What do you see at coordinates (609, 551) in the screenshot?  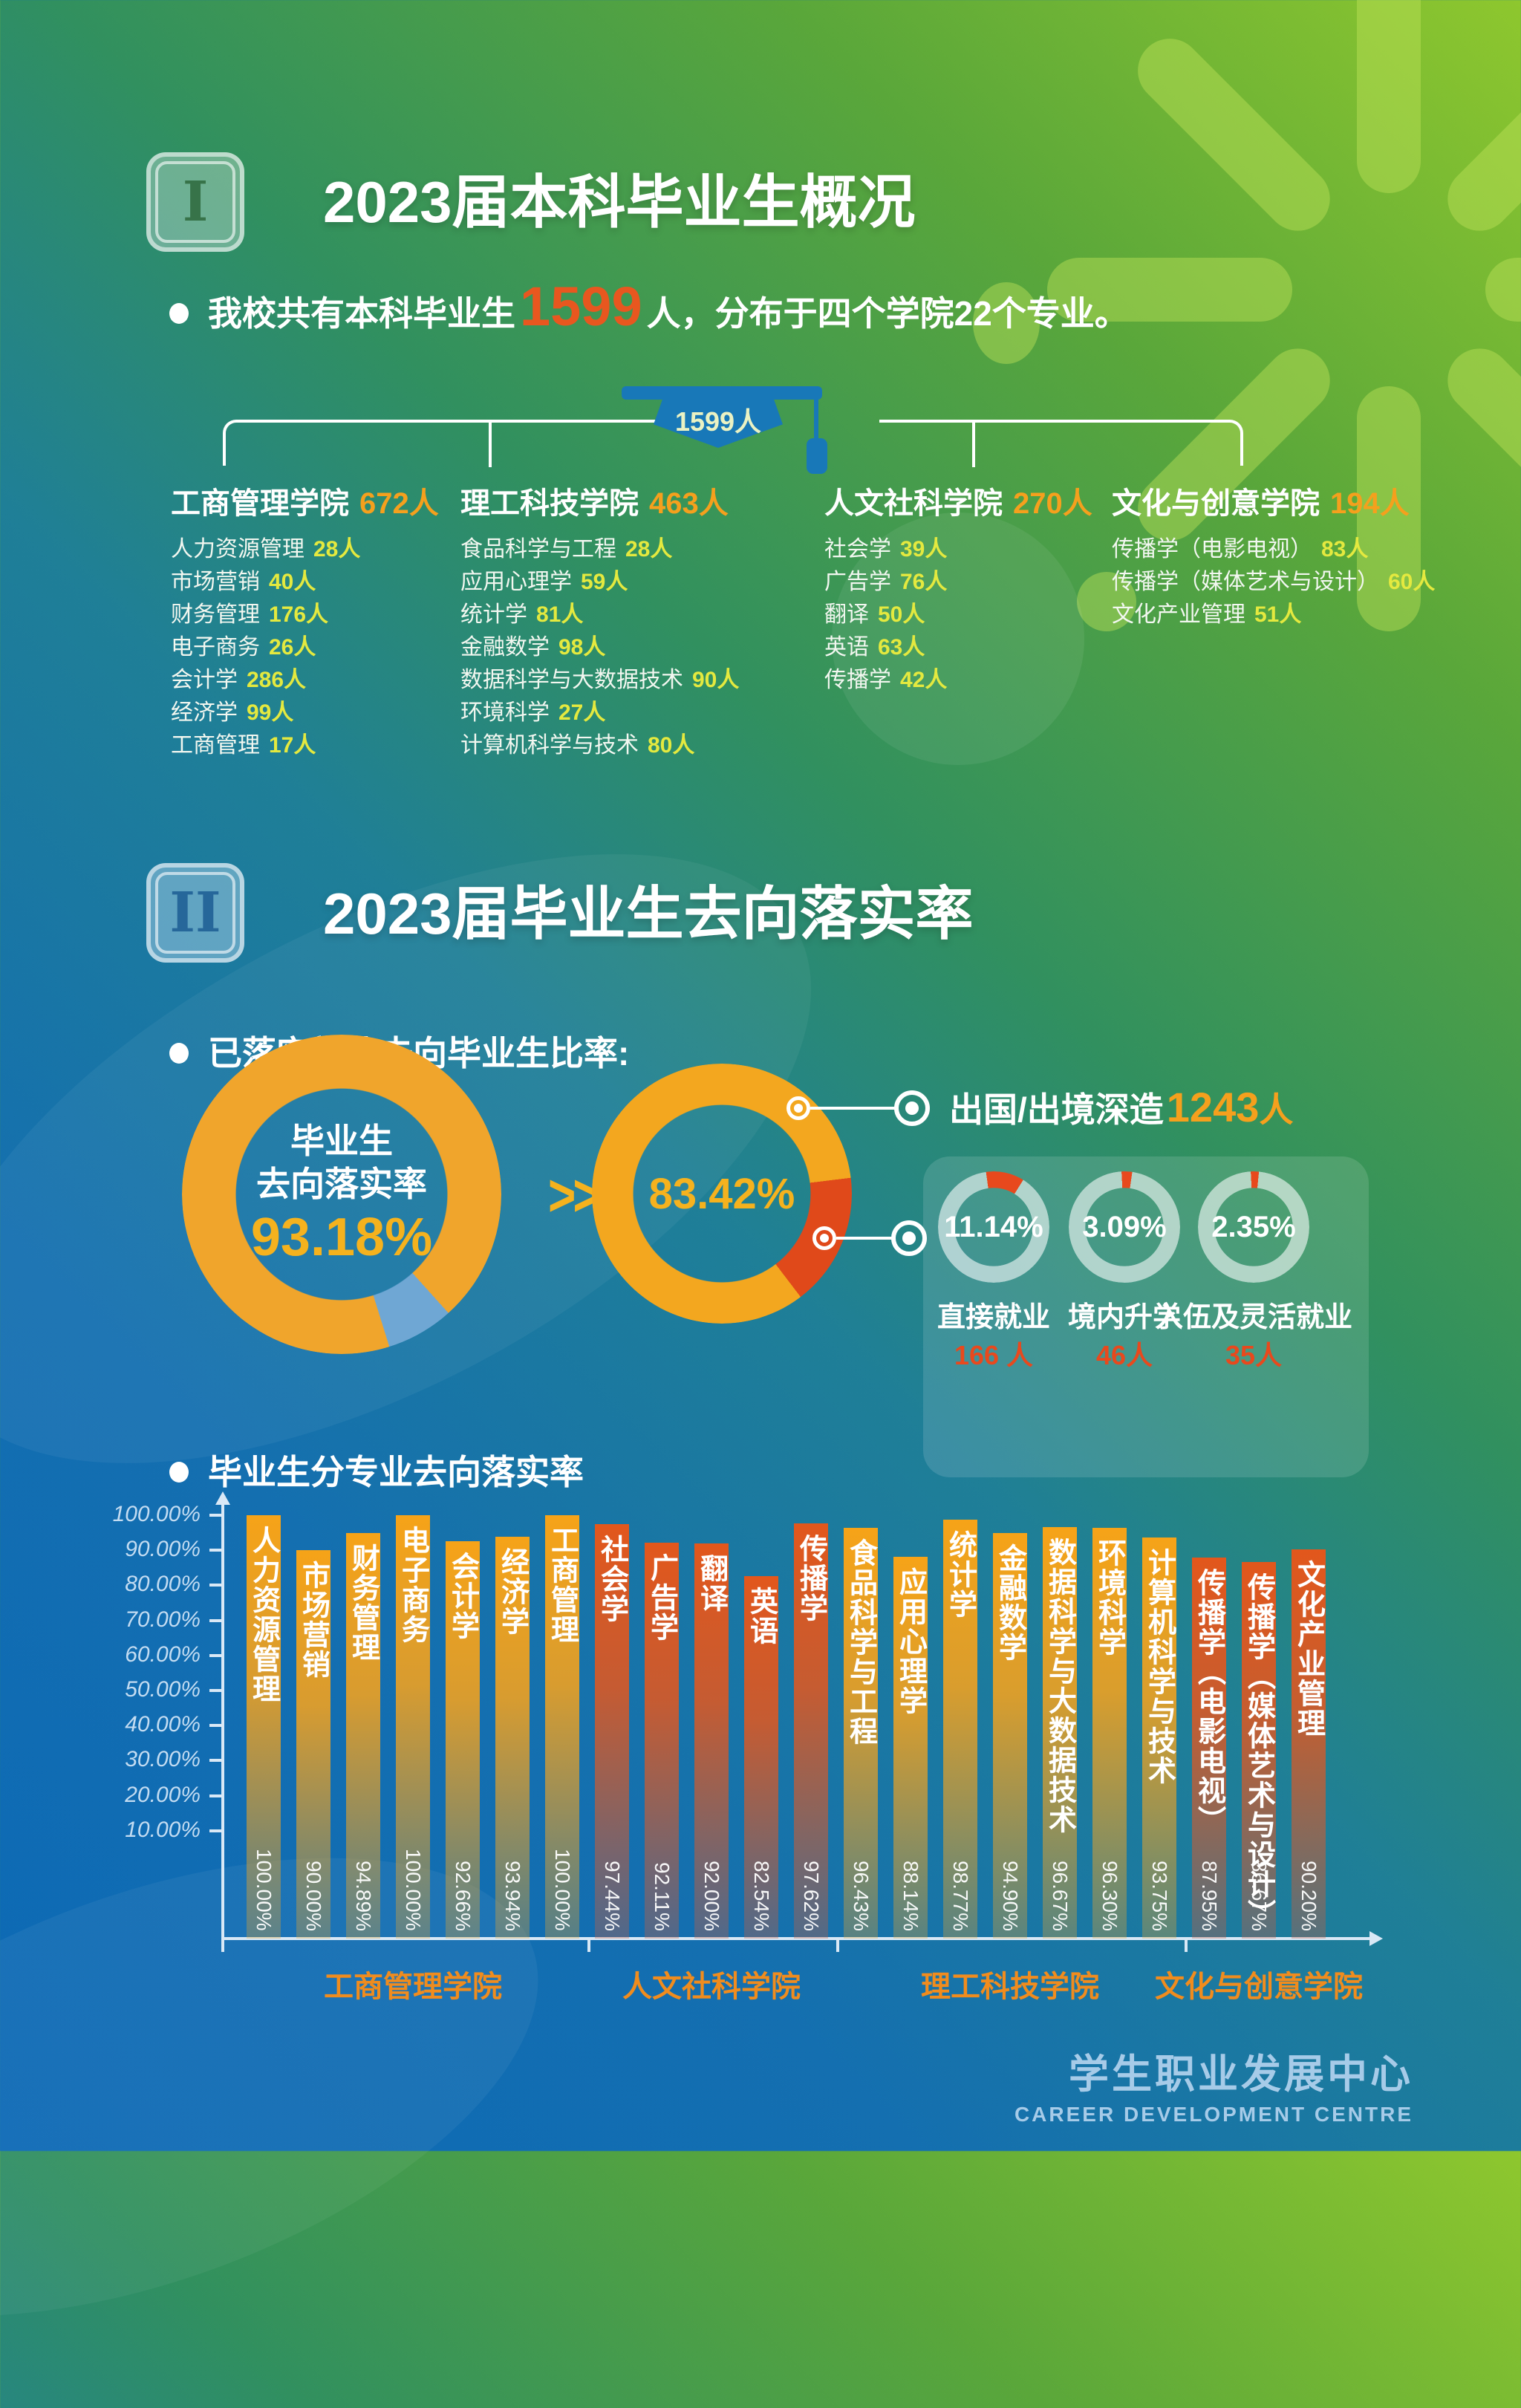 I see `major-row: 食品科学与工程 28人` at bounding box center [609, 551].